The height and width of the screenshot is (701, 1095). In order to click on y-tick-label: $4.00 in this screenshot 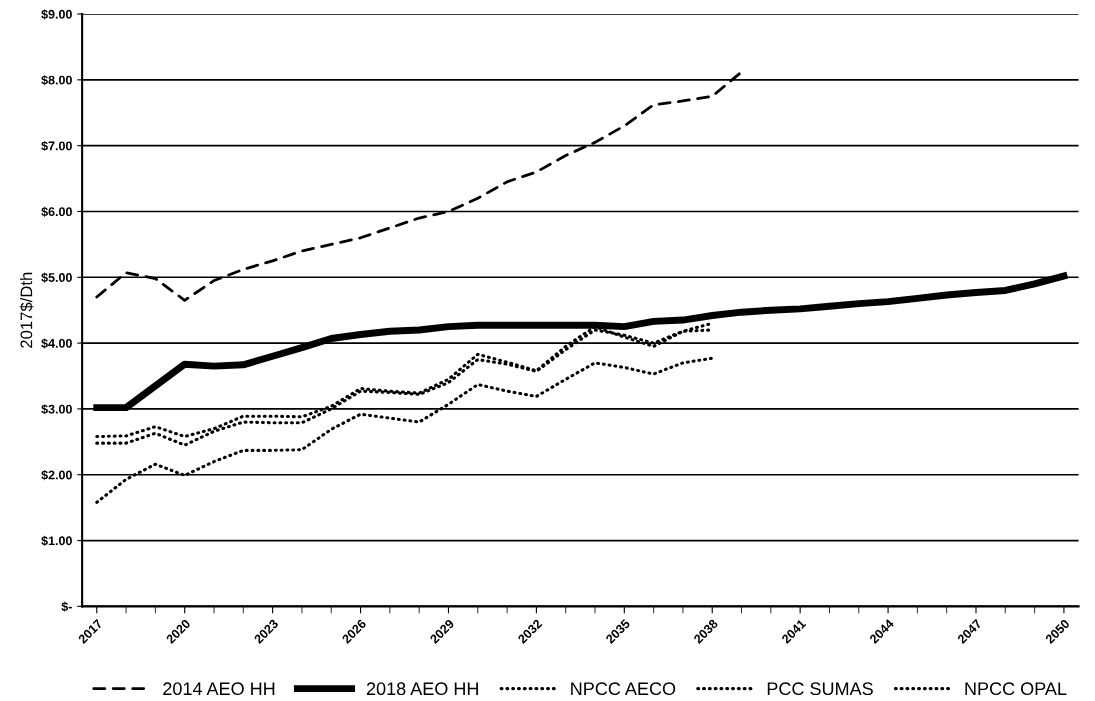, I will do `click(56, 343)`.